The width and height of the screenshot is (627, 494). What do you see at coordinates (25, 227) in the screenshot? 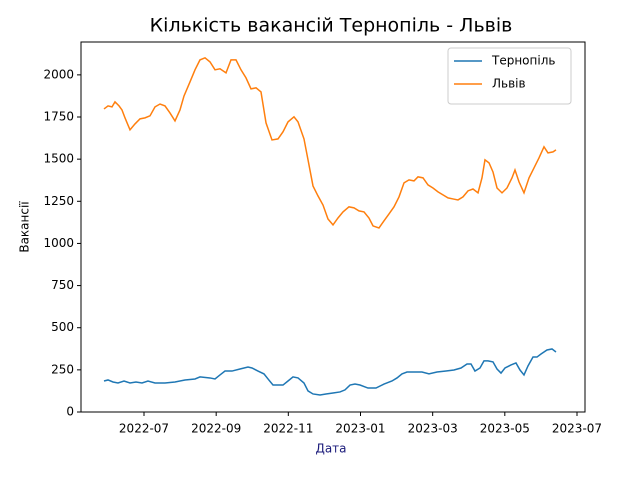
I see `y-axis-label: Вакансії` at bounding box center [25, 227].